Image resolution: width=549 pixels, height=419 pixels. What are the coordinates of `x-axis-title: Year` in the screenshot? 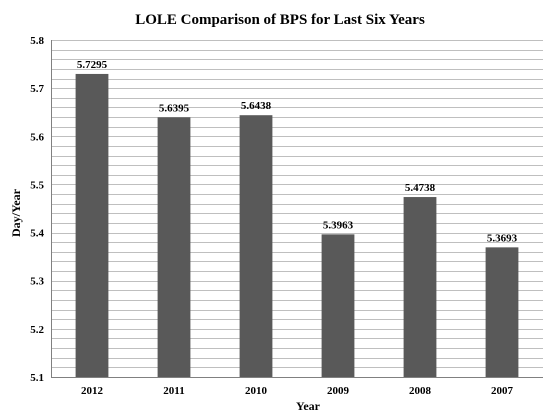 It's located at (308, 406).